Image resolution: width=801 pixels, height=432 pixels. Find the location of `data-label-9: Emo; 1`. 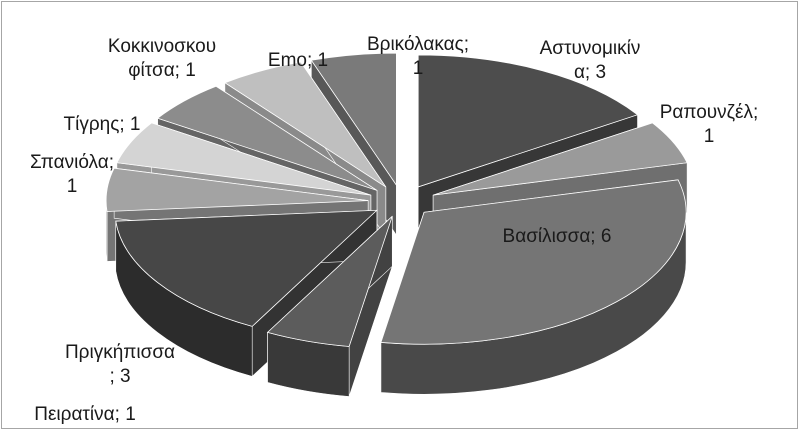

data-label-9: Emo; 1 is located at coordinates (298, 60).